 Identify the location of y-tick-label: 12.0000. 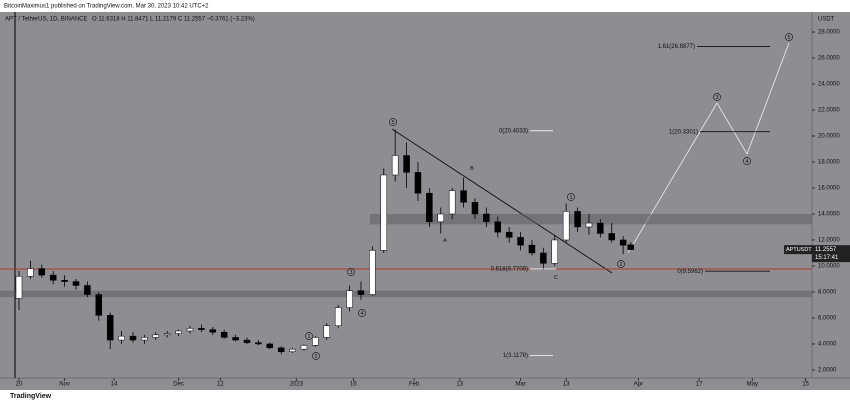
(829, 241).